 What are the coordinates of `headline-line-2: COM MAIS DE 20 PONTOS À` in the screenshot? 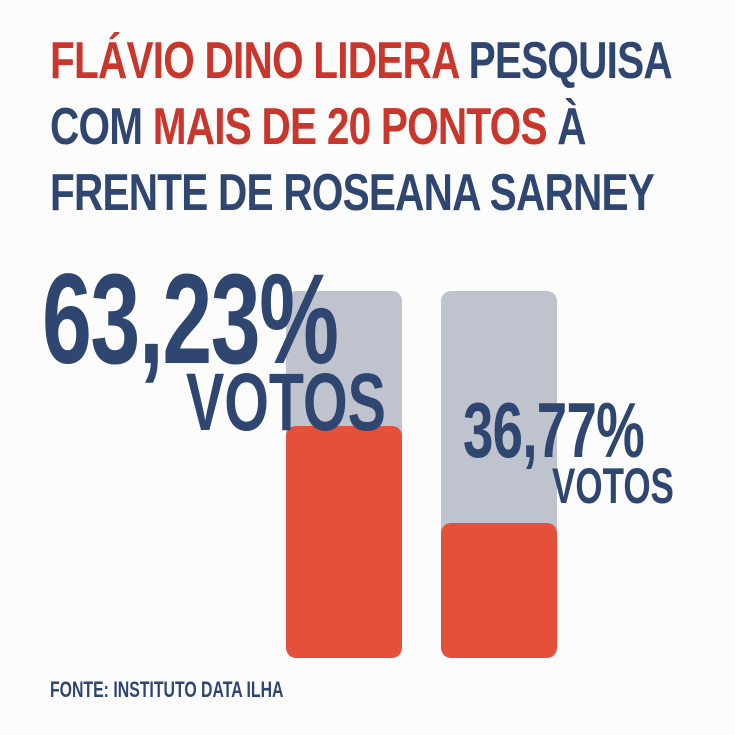 It's located at (318, 127).